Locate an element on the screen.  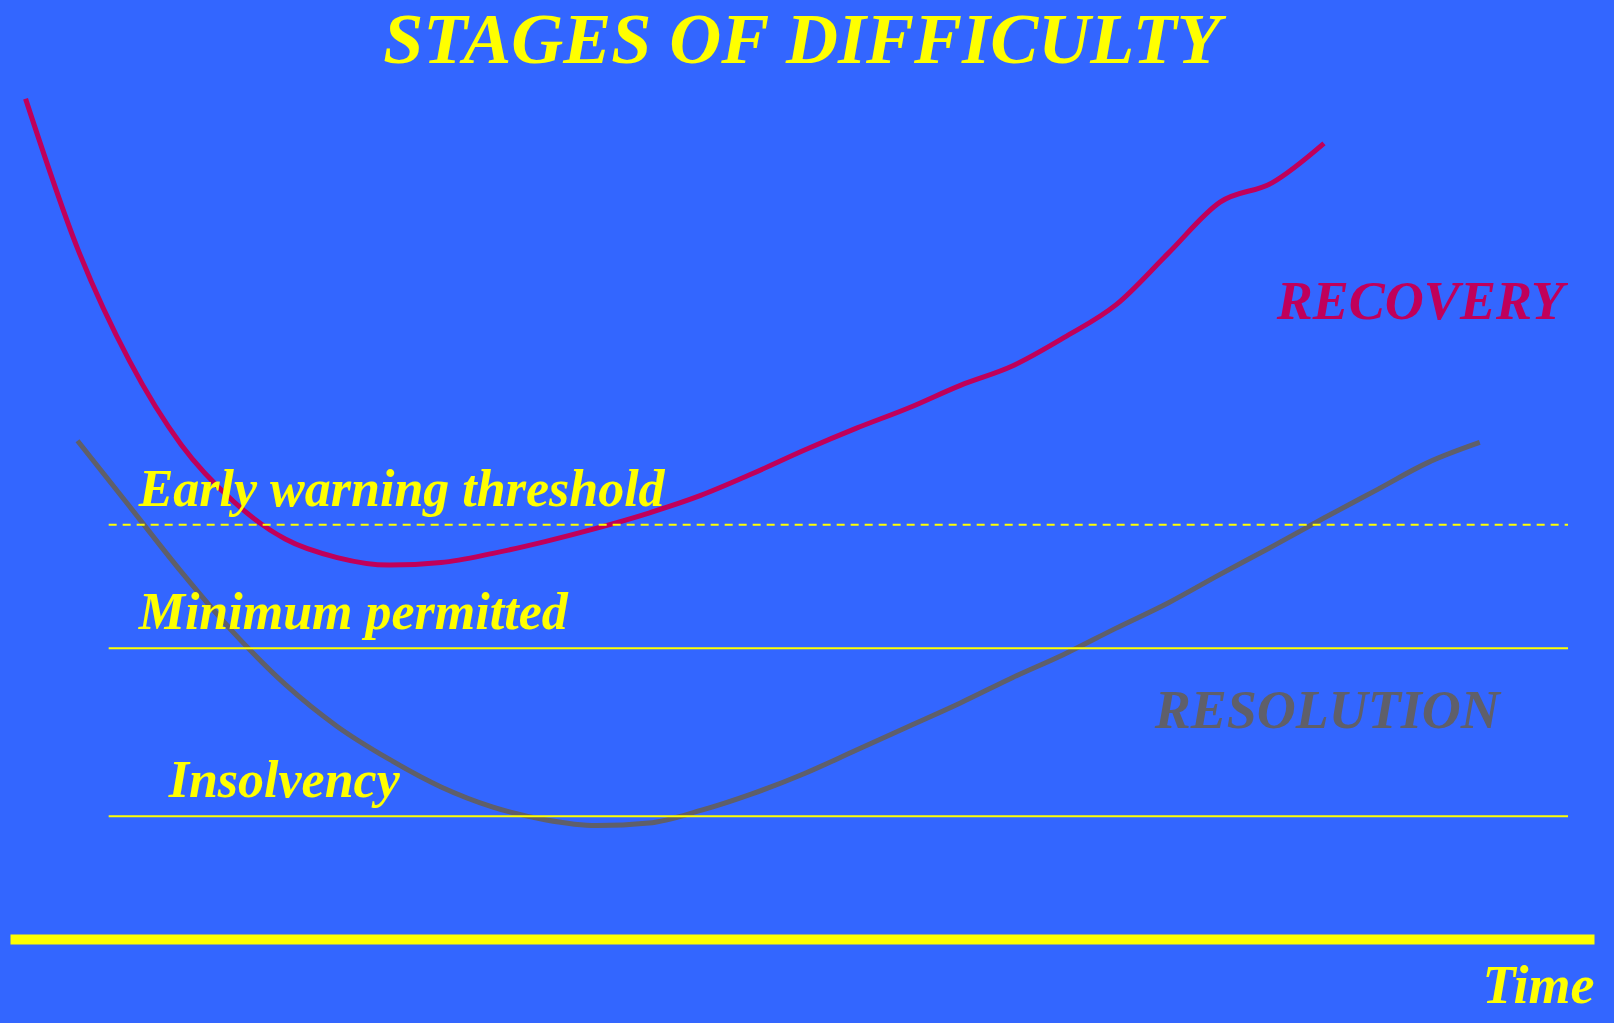
ref-line-label: Insolvency is located at coordinates (284, 780).